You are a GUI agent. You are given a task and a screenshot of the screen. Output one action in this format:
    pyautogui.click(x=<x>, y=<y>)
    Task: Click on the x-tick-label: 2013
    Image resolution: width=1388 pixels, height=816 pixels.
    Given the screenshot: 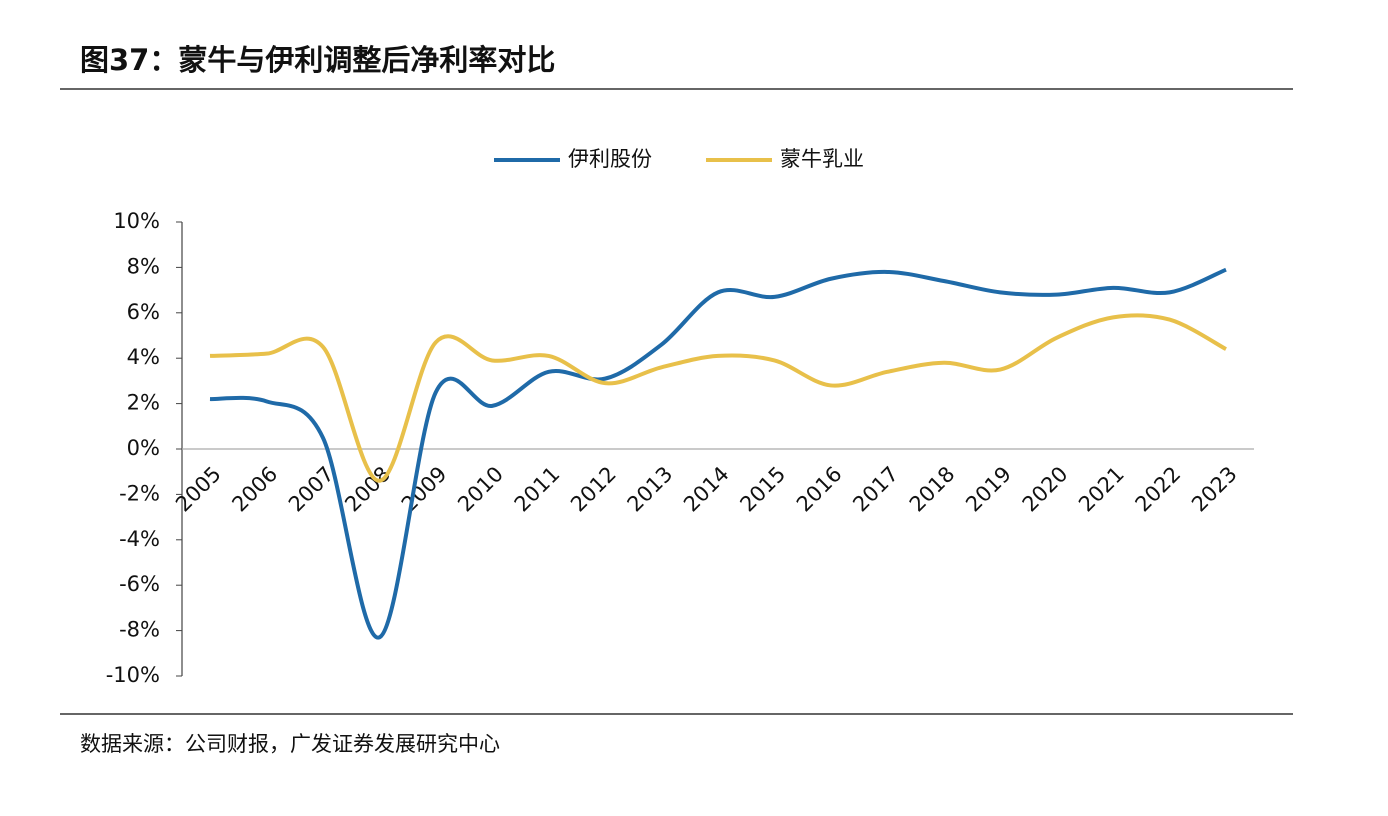 What is the action you would take?
    pyautogui.click(x=650, y=489)
    